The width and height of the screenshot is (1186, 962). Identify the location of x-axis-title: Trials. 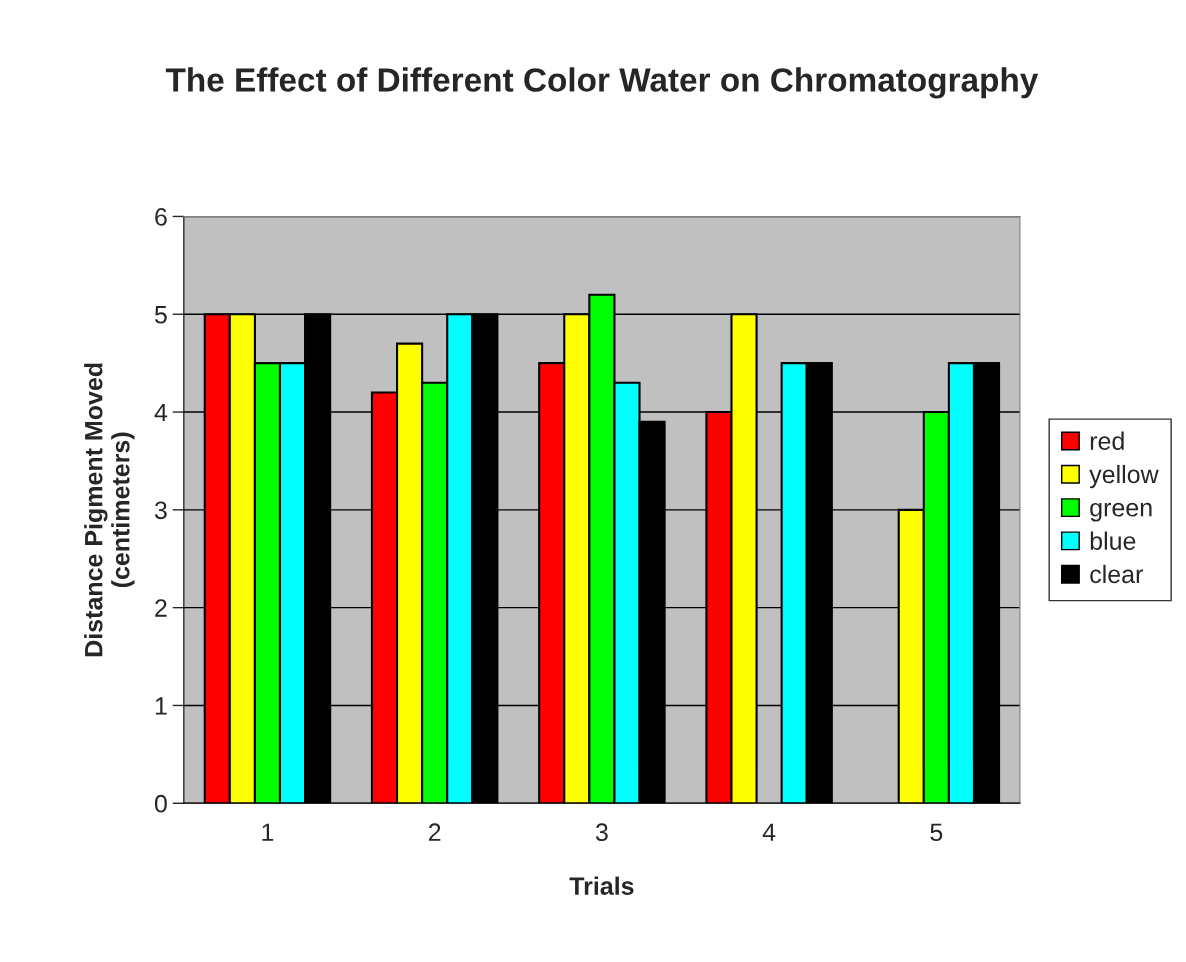
(601, 885).